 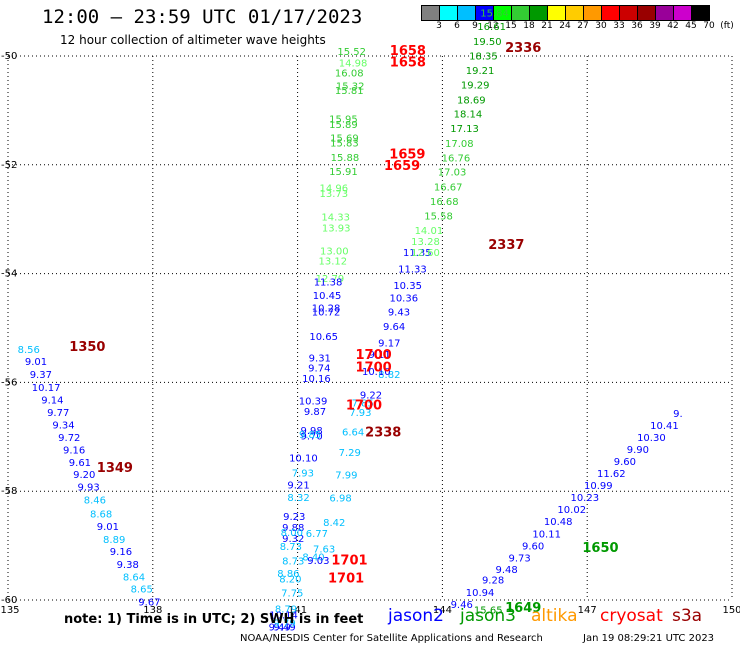 I want to click on wave-height-label: 10.45, so click(x=327, y=296).